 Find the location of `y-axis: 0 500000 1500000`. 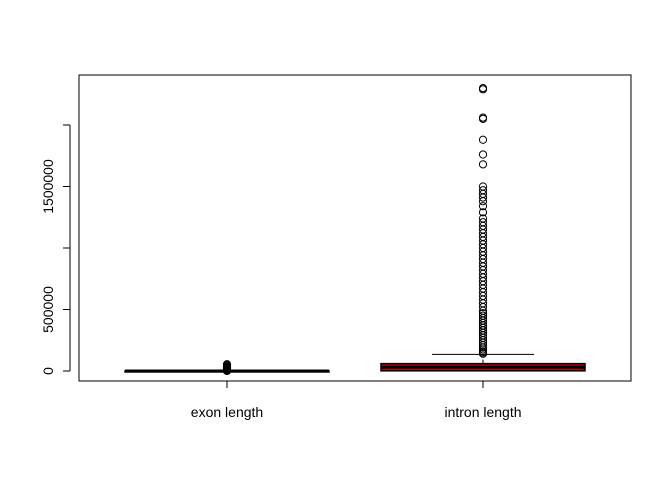

y-axis: 0 500000 1500000 is located at coordinates (55, 249).